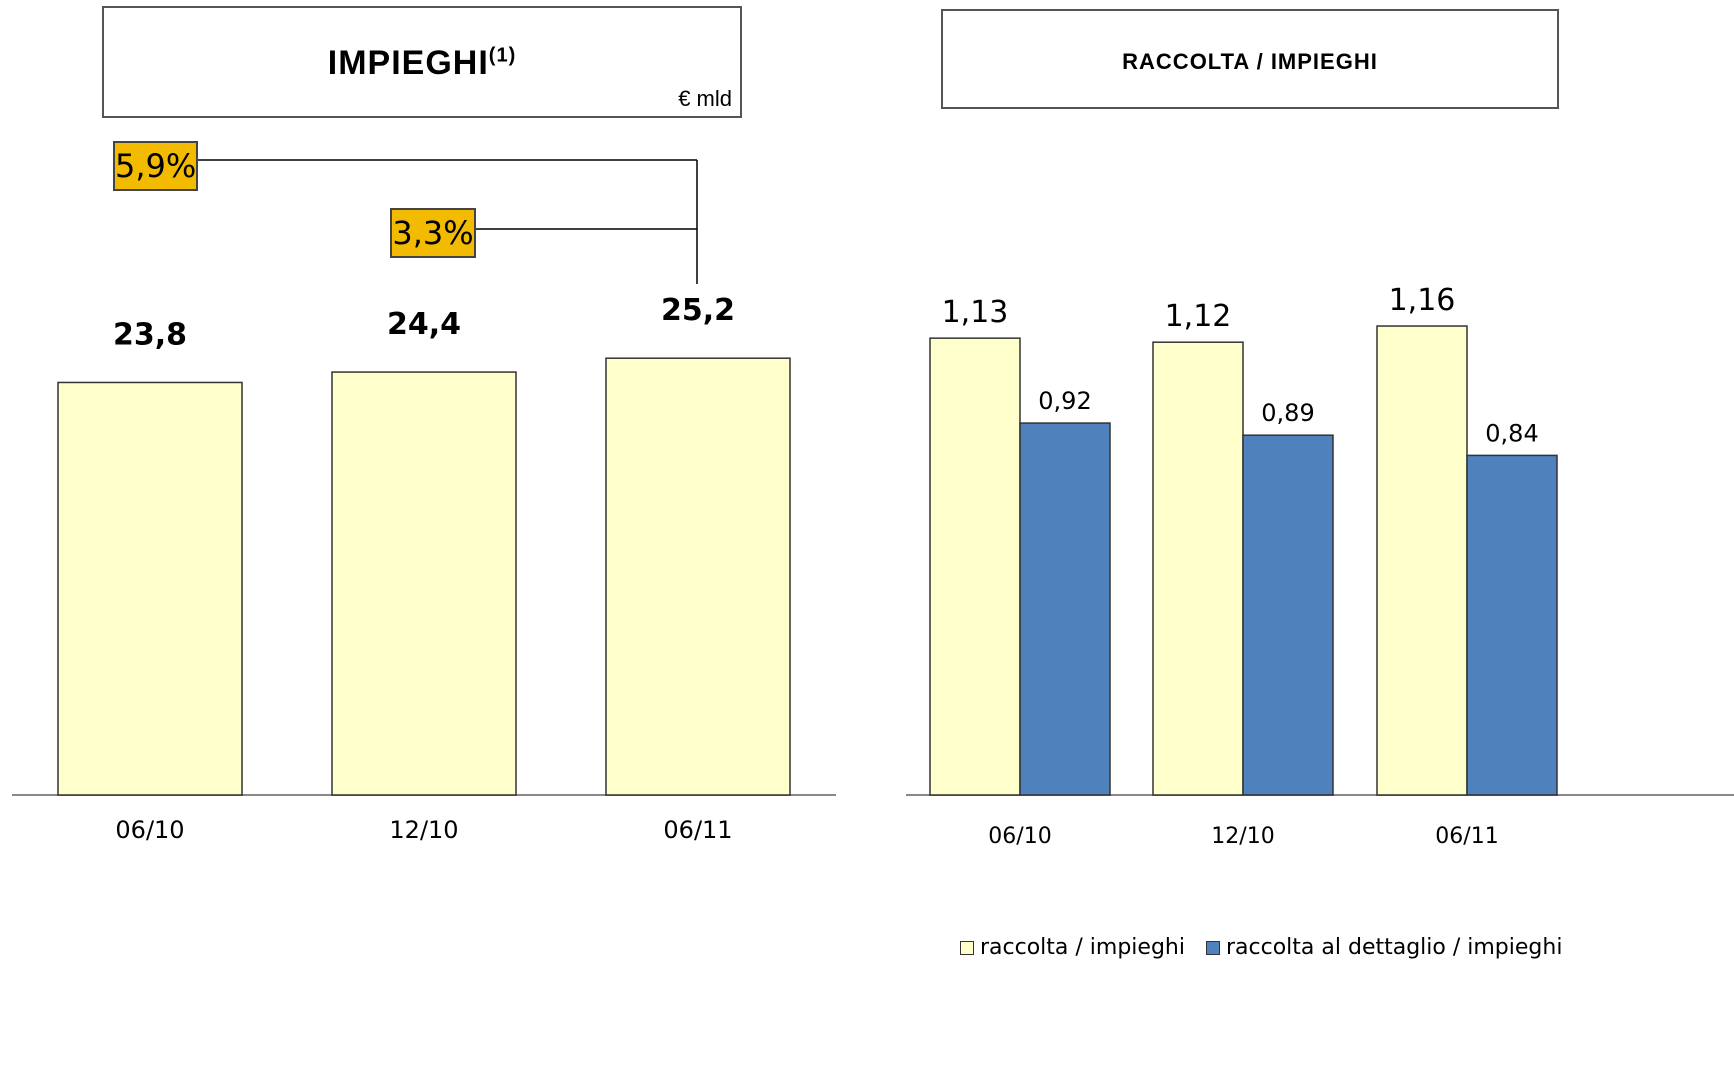 This screenshot has height=1065, width=1734. I want to click on right-tick-label-1: 12/10, so click(1242, 836).